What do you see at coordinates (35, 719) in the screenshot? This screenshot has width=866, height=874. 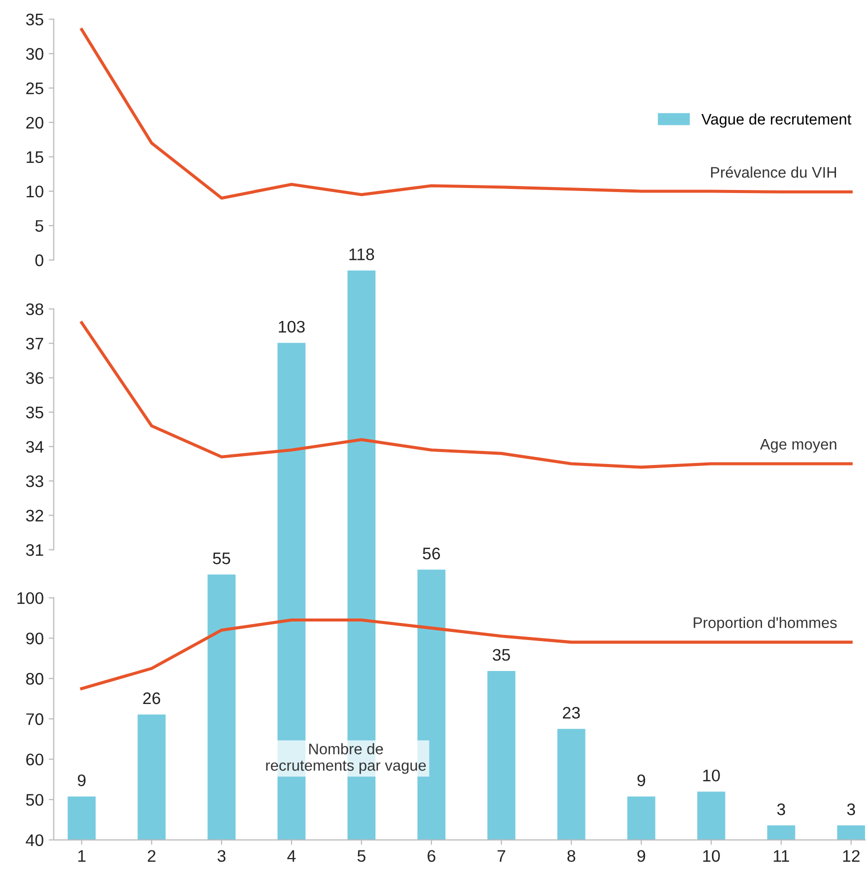 I see `y-tick-label: 70` at bounding box center [35, 719].